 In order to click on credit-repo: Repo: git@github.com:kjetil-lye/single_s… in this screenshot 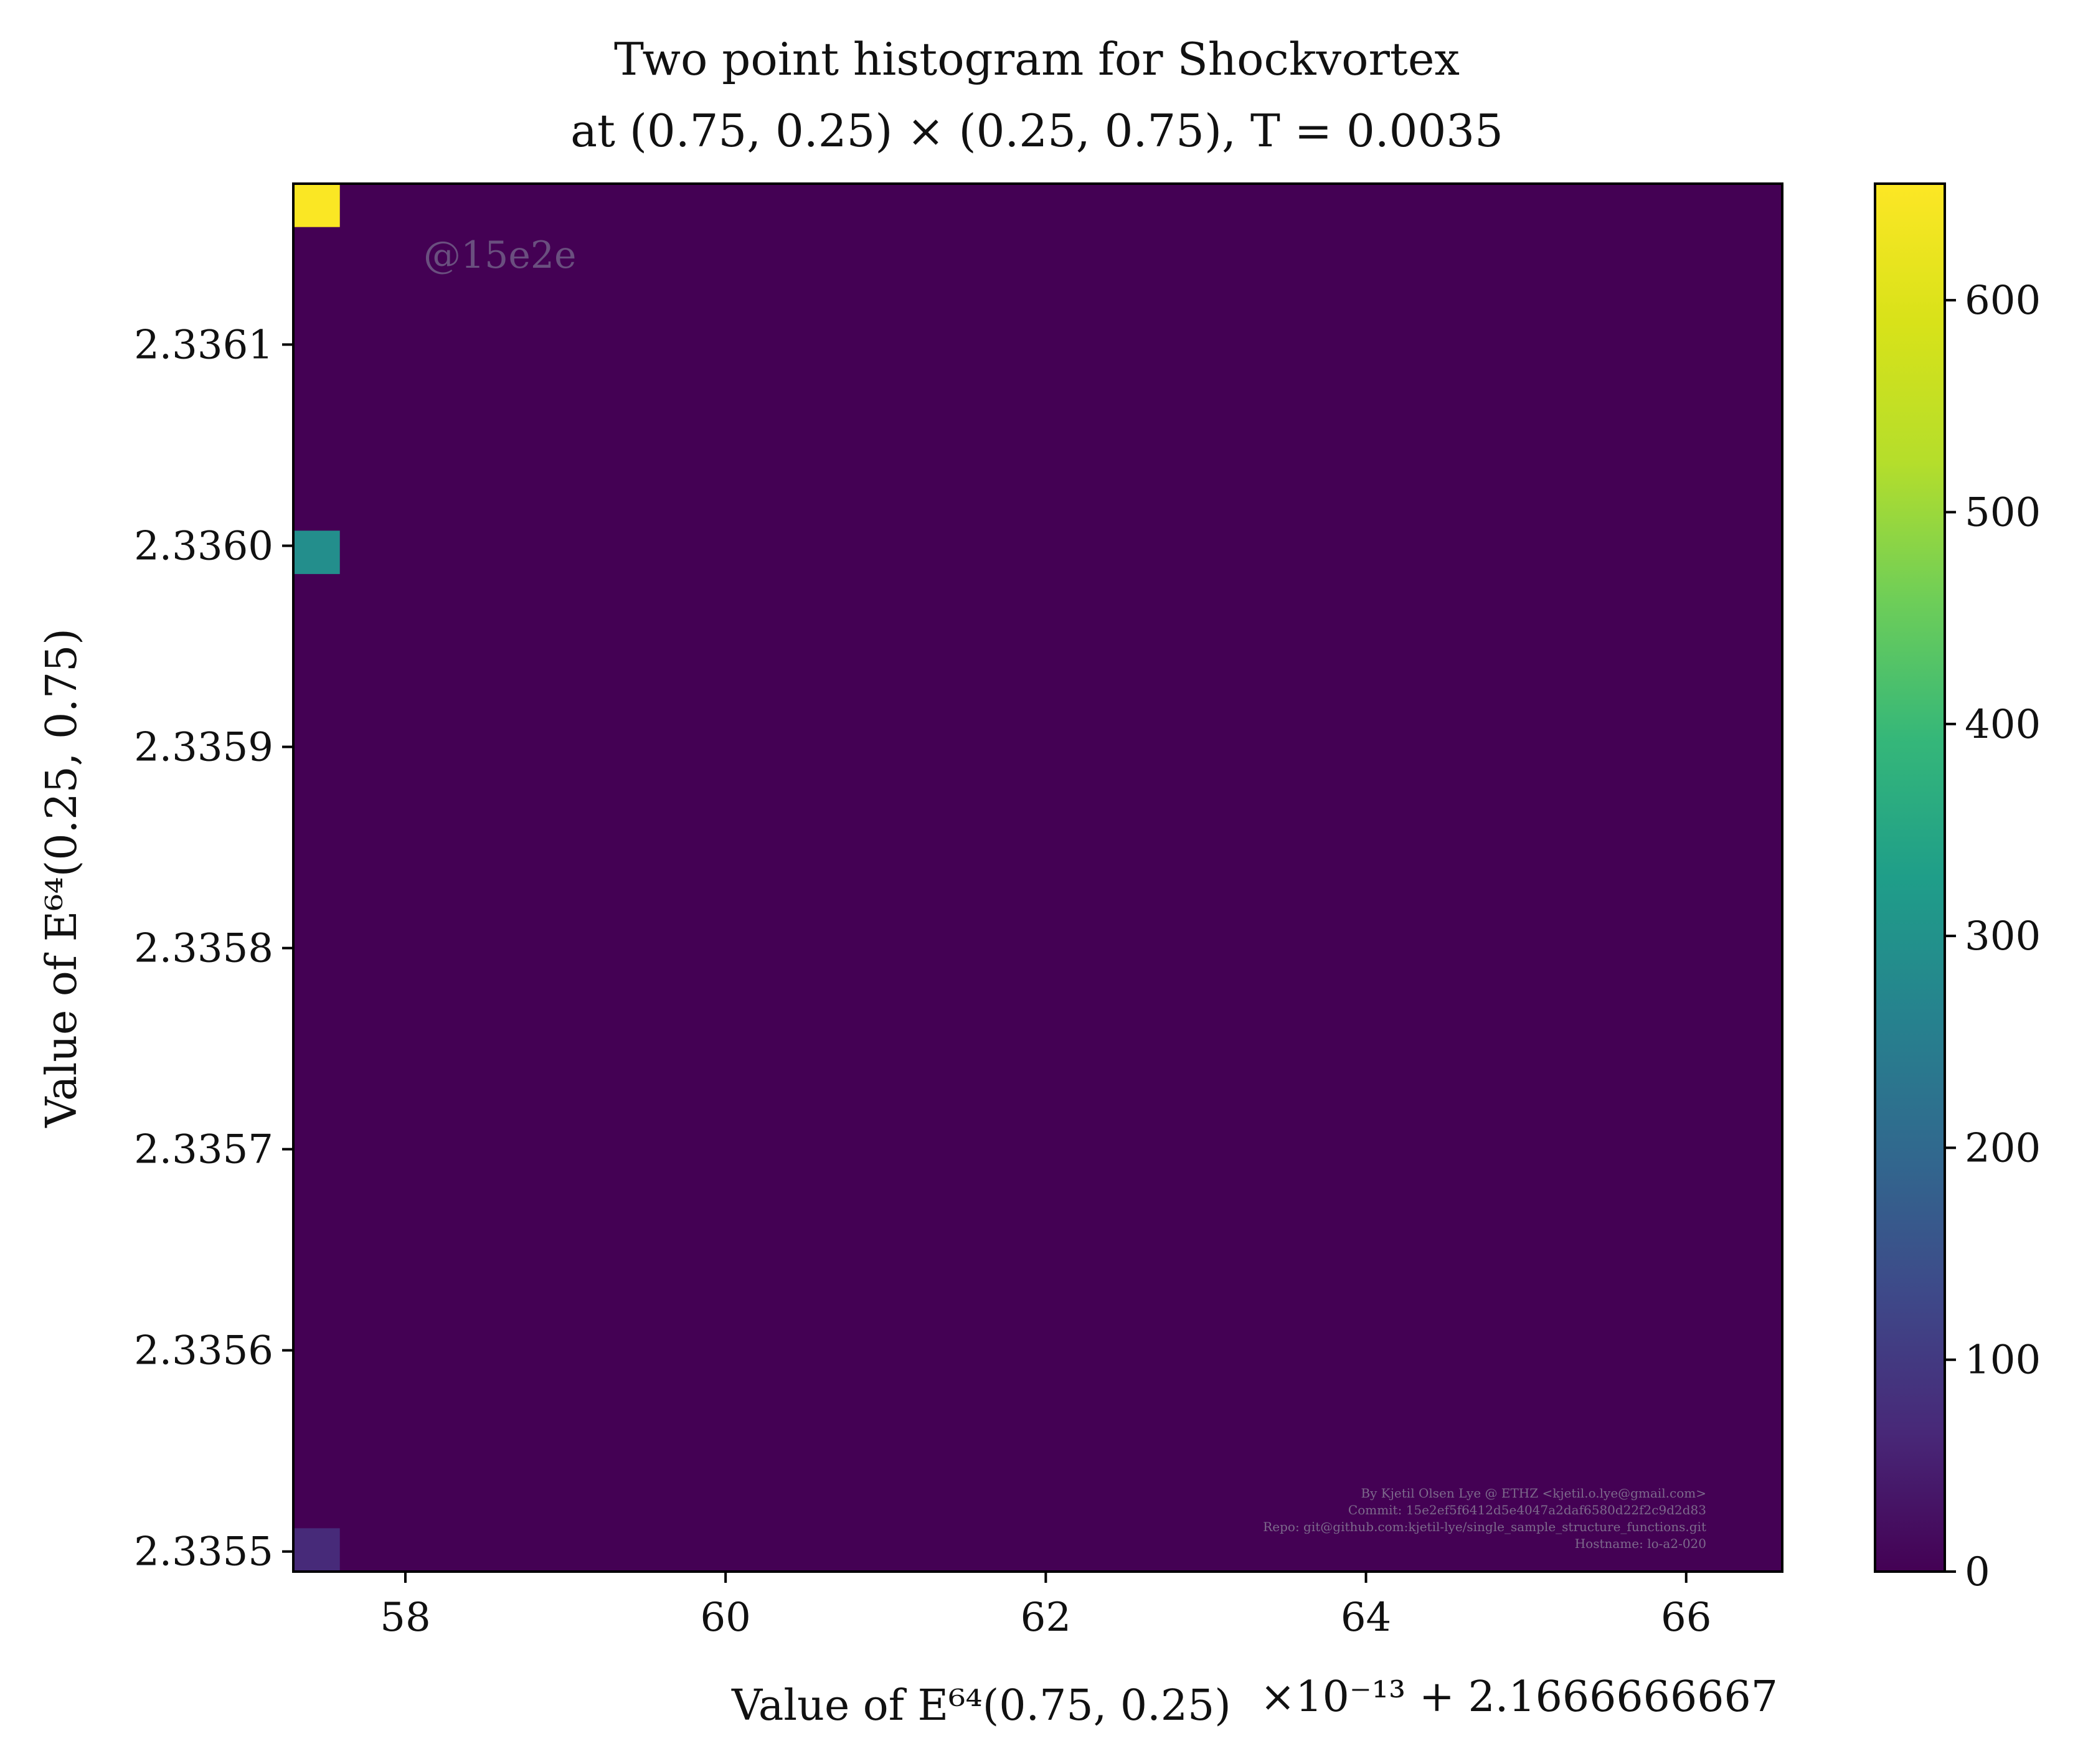, I will do `click(1485, 1527)`.